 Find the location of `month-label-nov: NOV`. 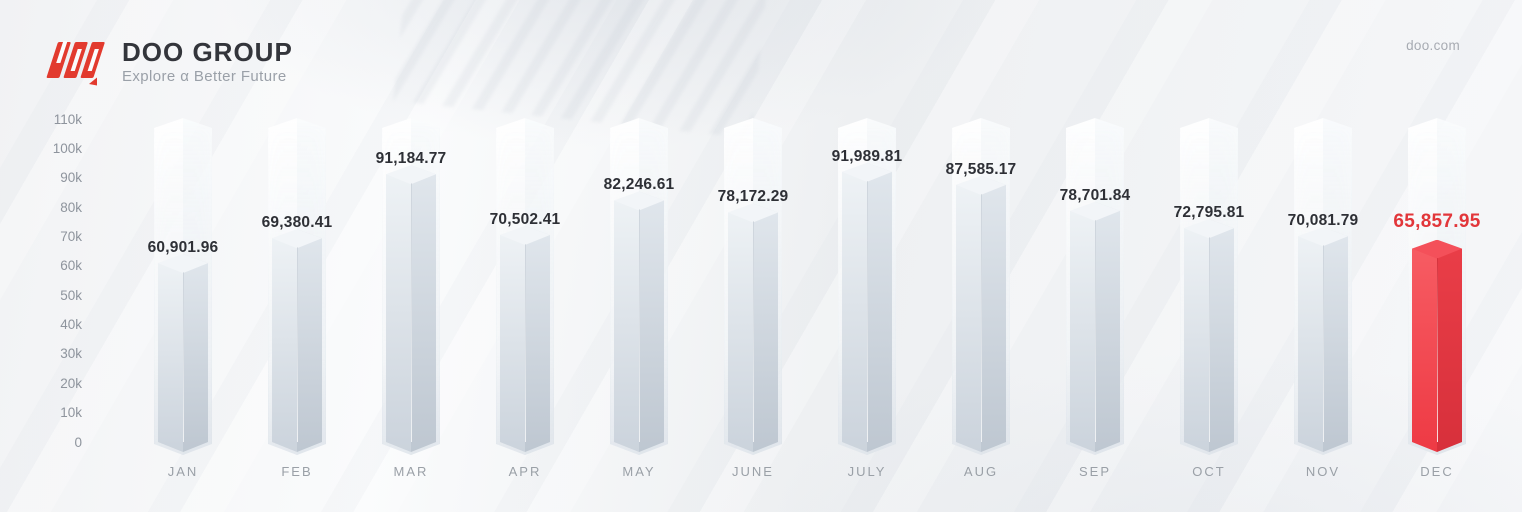

month-label-nov: NOV is located at coordinates (1323, 471).